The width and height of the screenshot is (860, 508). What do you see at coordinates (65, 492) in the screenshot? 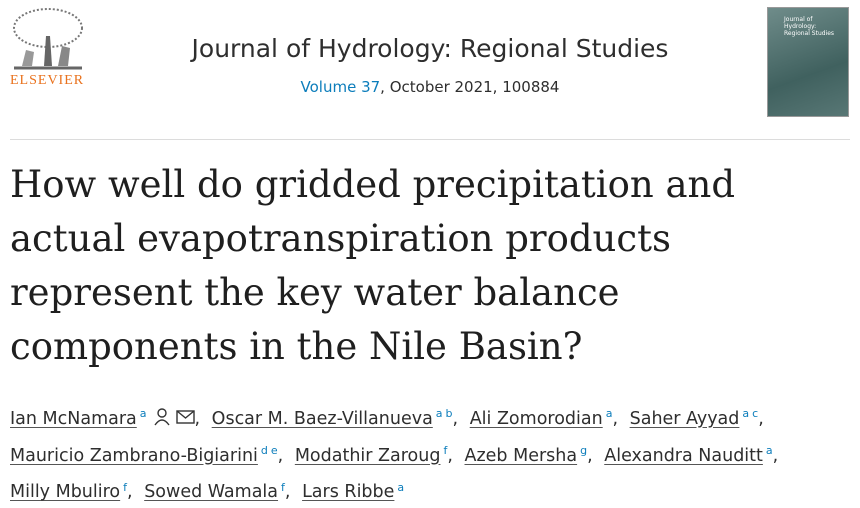
I see `author-name: Milly Mbuliro` at bounding box center [65, 492].